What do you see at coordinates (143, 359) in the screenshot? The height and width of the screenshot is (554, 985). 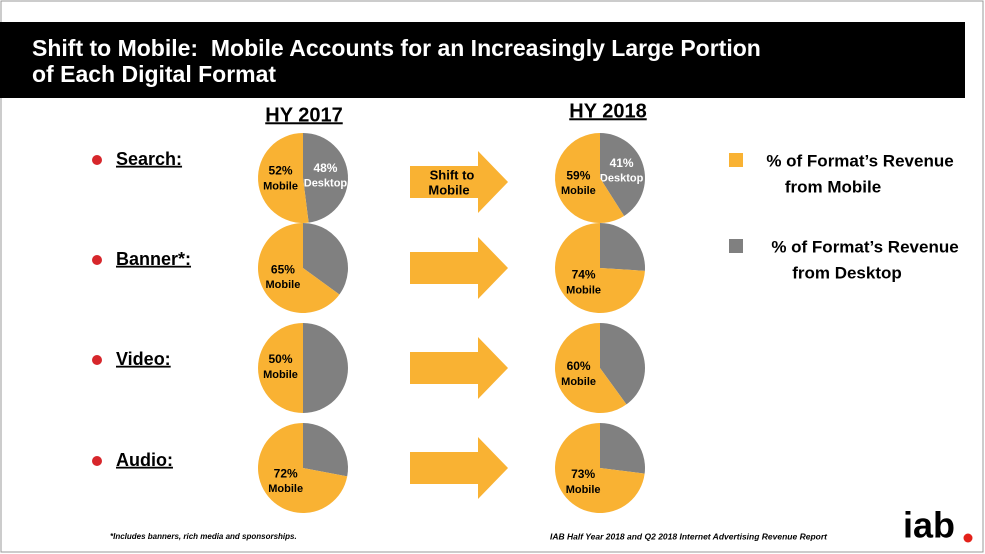 I see `row-label: Video:` at bounding box center [143, 359].